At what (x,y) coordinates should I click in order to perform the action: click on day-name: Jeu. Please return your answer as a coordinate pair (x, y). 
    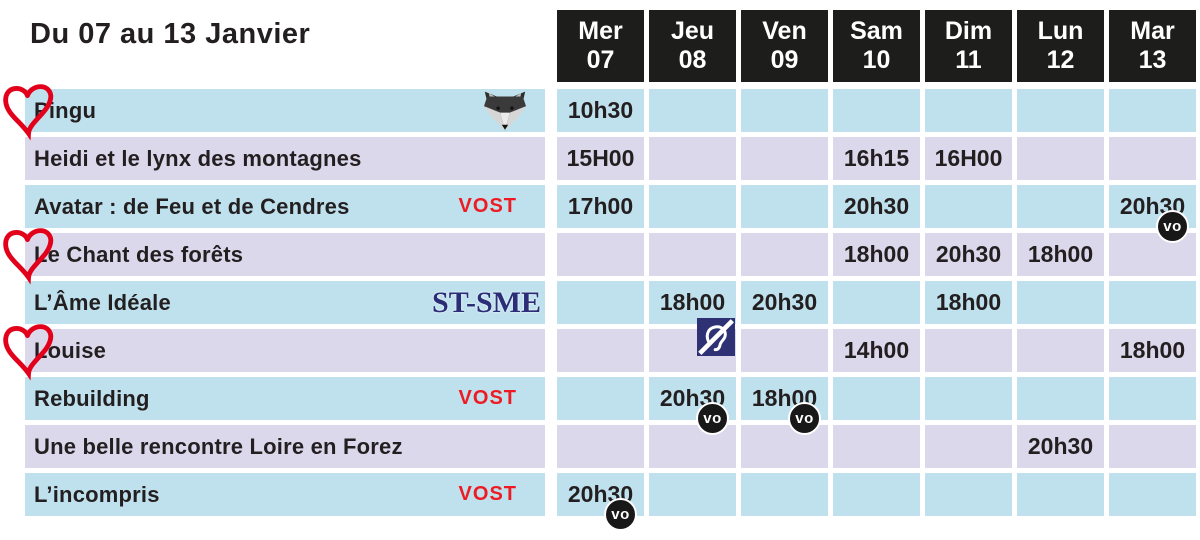
    Looking at the image, I should click on (692, 30).